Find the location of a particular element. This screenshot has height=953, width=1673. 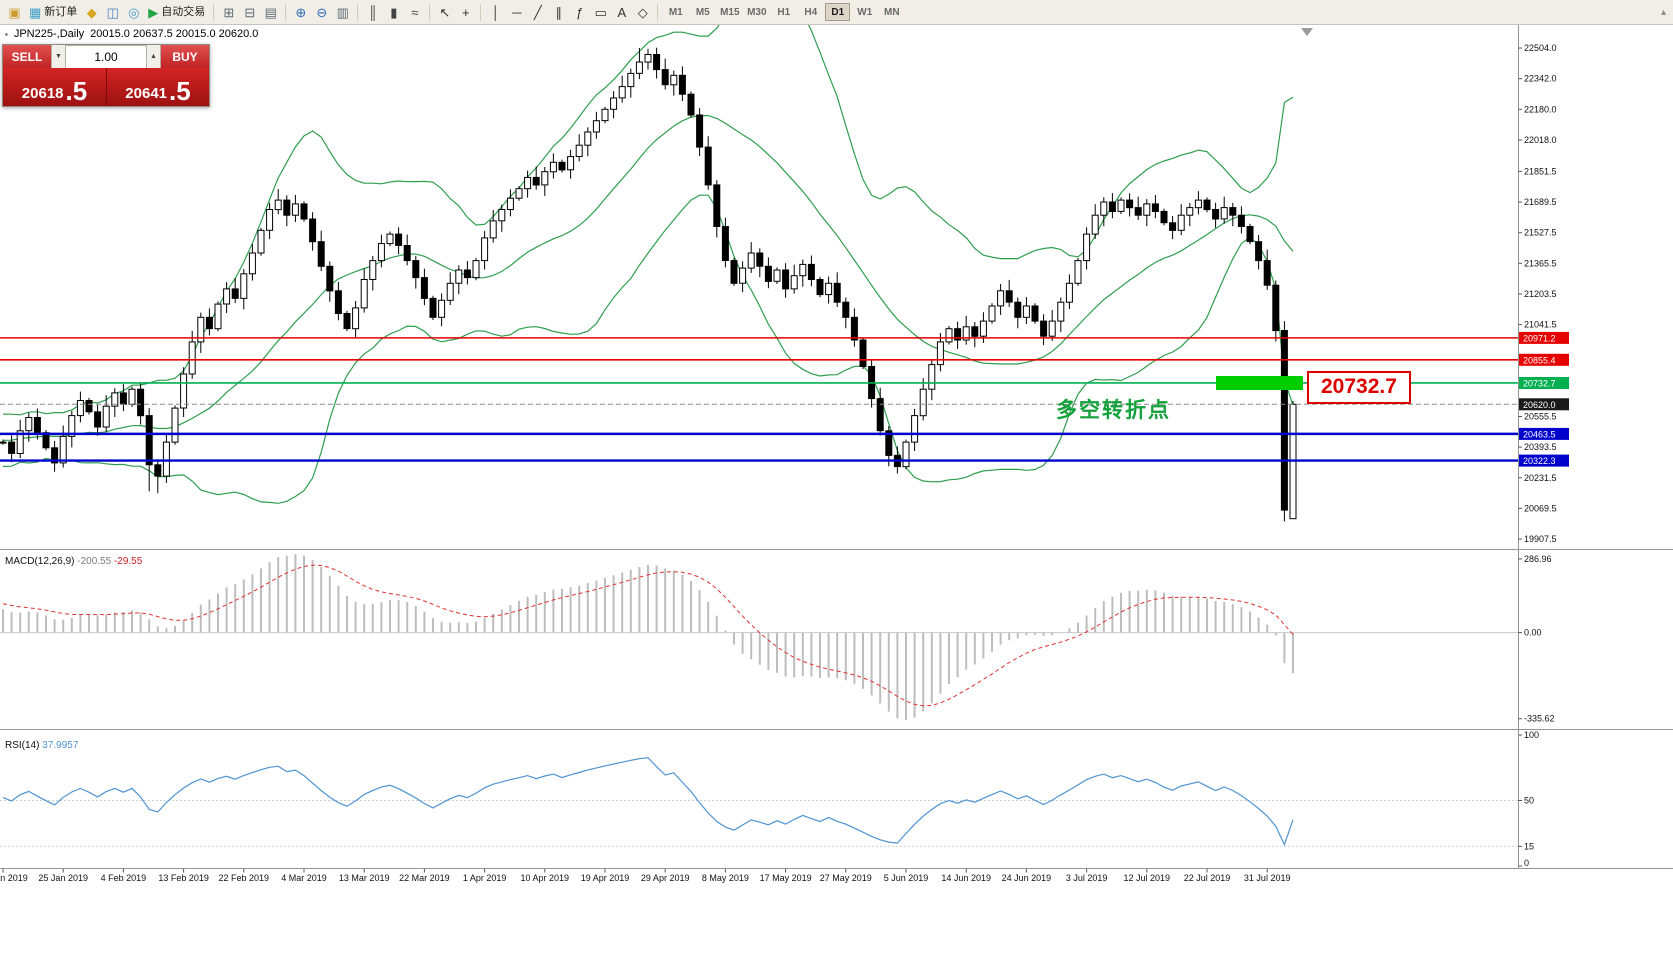

date-label: 19 Apr 2019 is located at coordinates (605, 878).